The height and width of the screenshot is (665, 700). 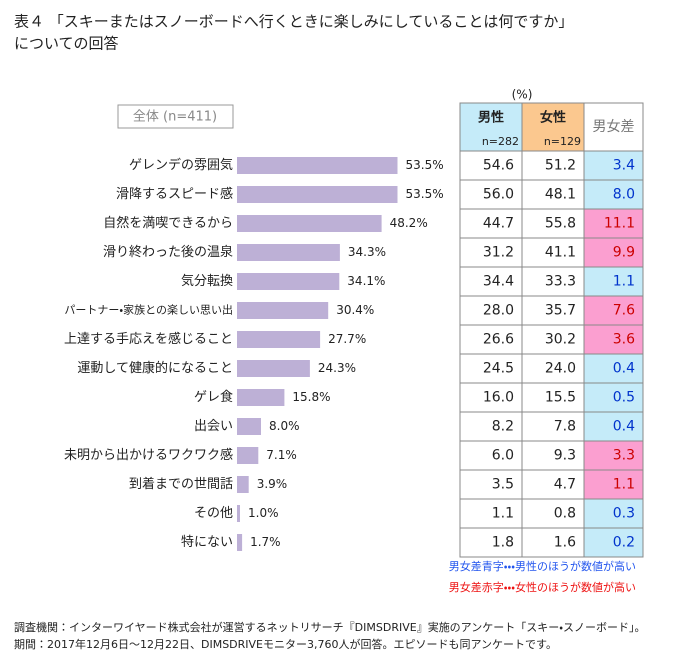 What do you see at coordinates (500, 141) in the screenshot?
I see `header-n: n=282` at bounding box center [500, 141].